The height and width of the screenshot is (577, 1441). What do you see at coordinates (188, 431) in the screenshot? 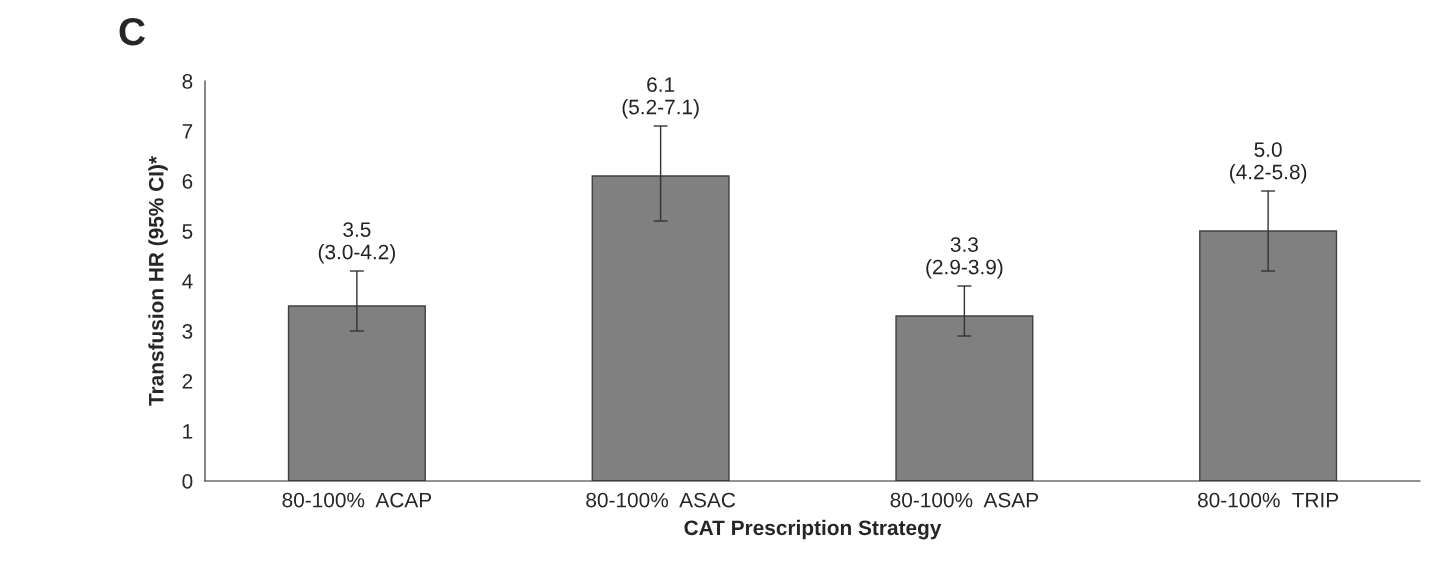
I see `y-tick-label: 1` at bounding box center [188, 431].